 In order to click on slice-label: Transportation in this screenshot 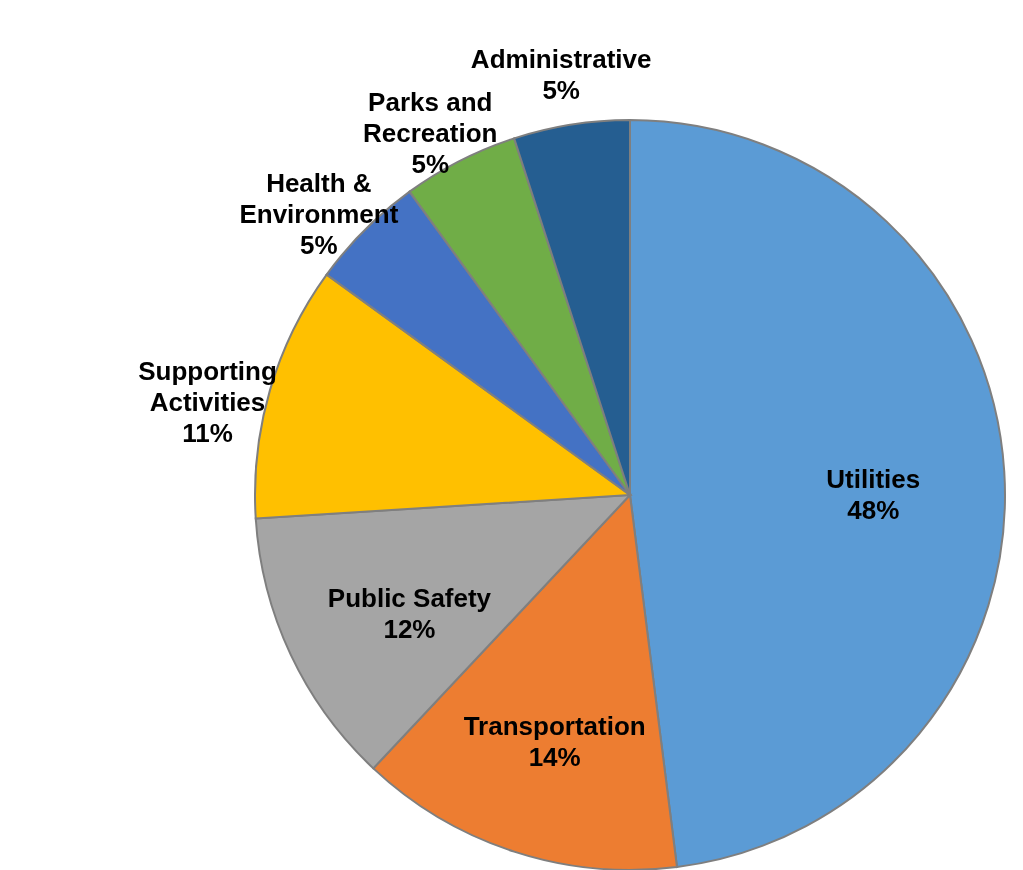, I will do `click(554, 725)`.